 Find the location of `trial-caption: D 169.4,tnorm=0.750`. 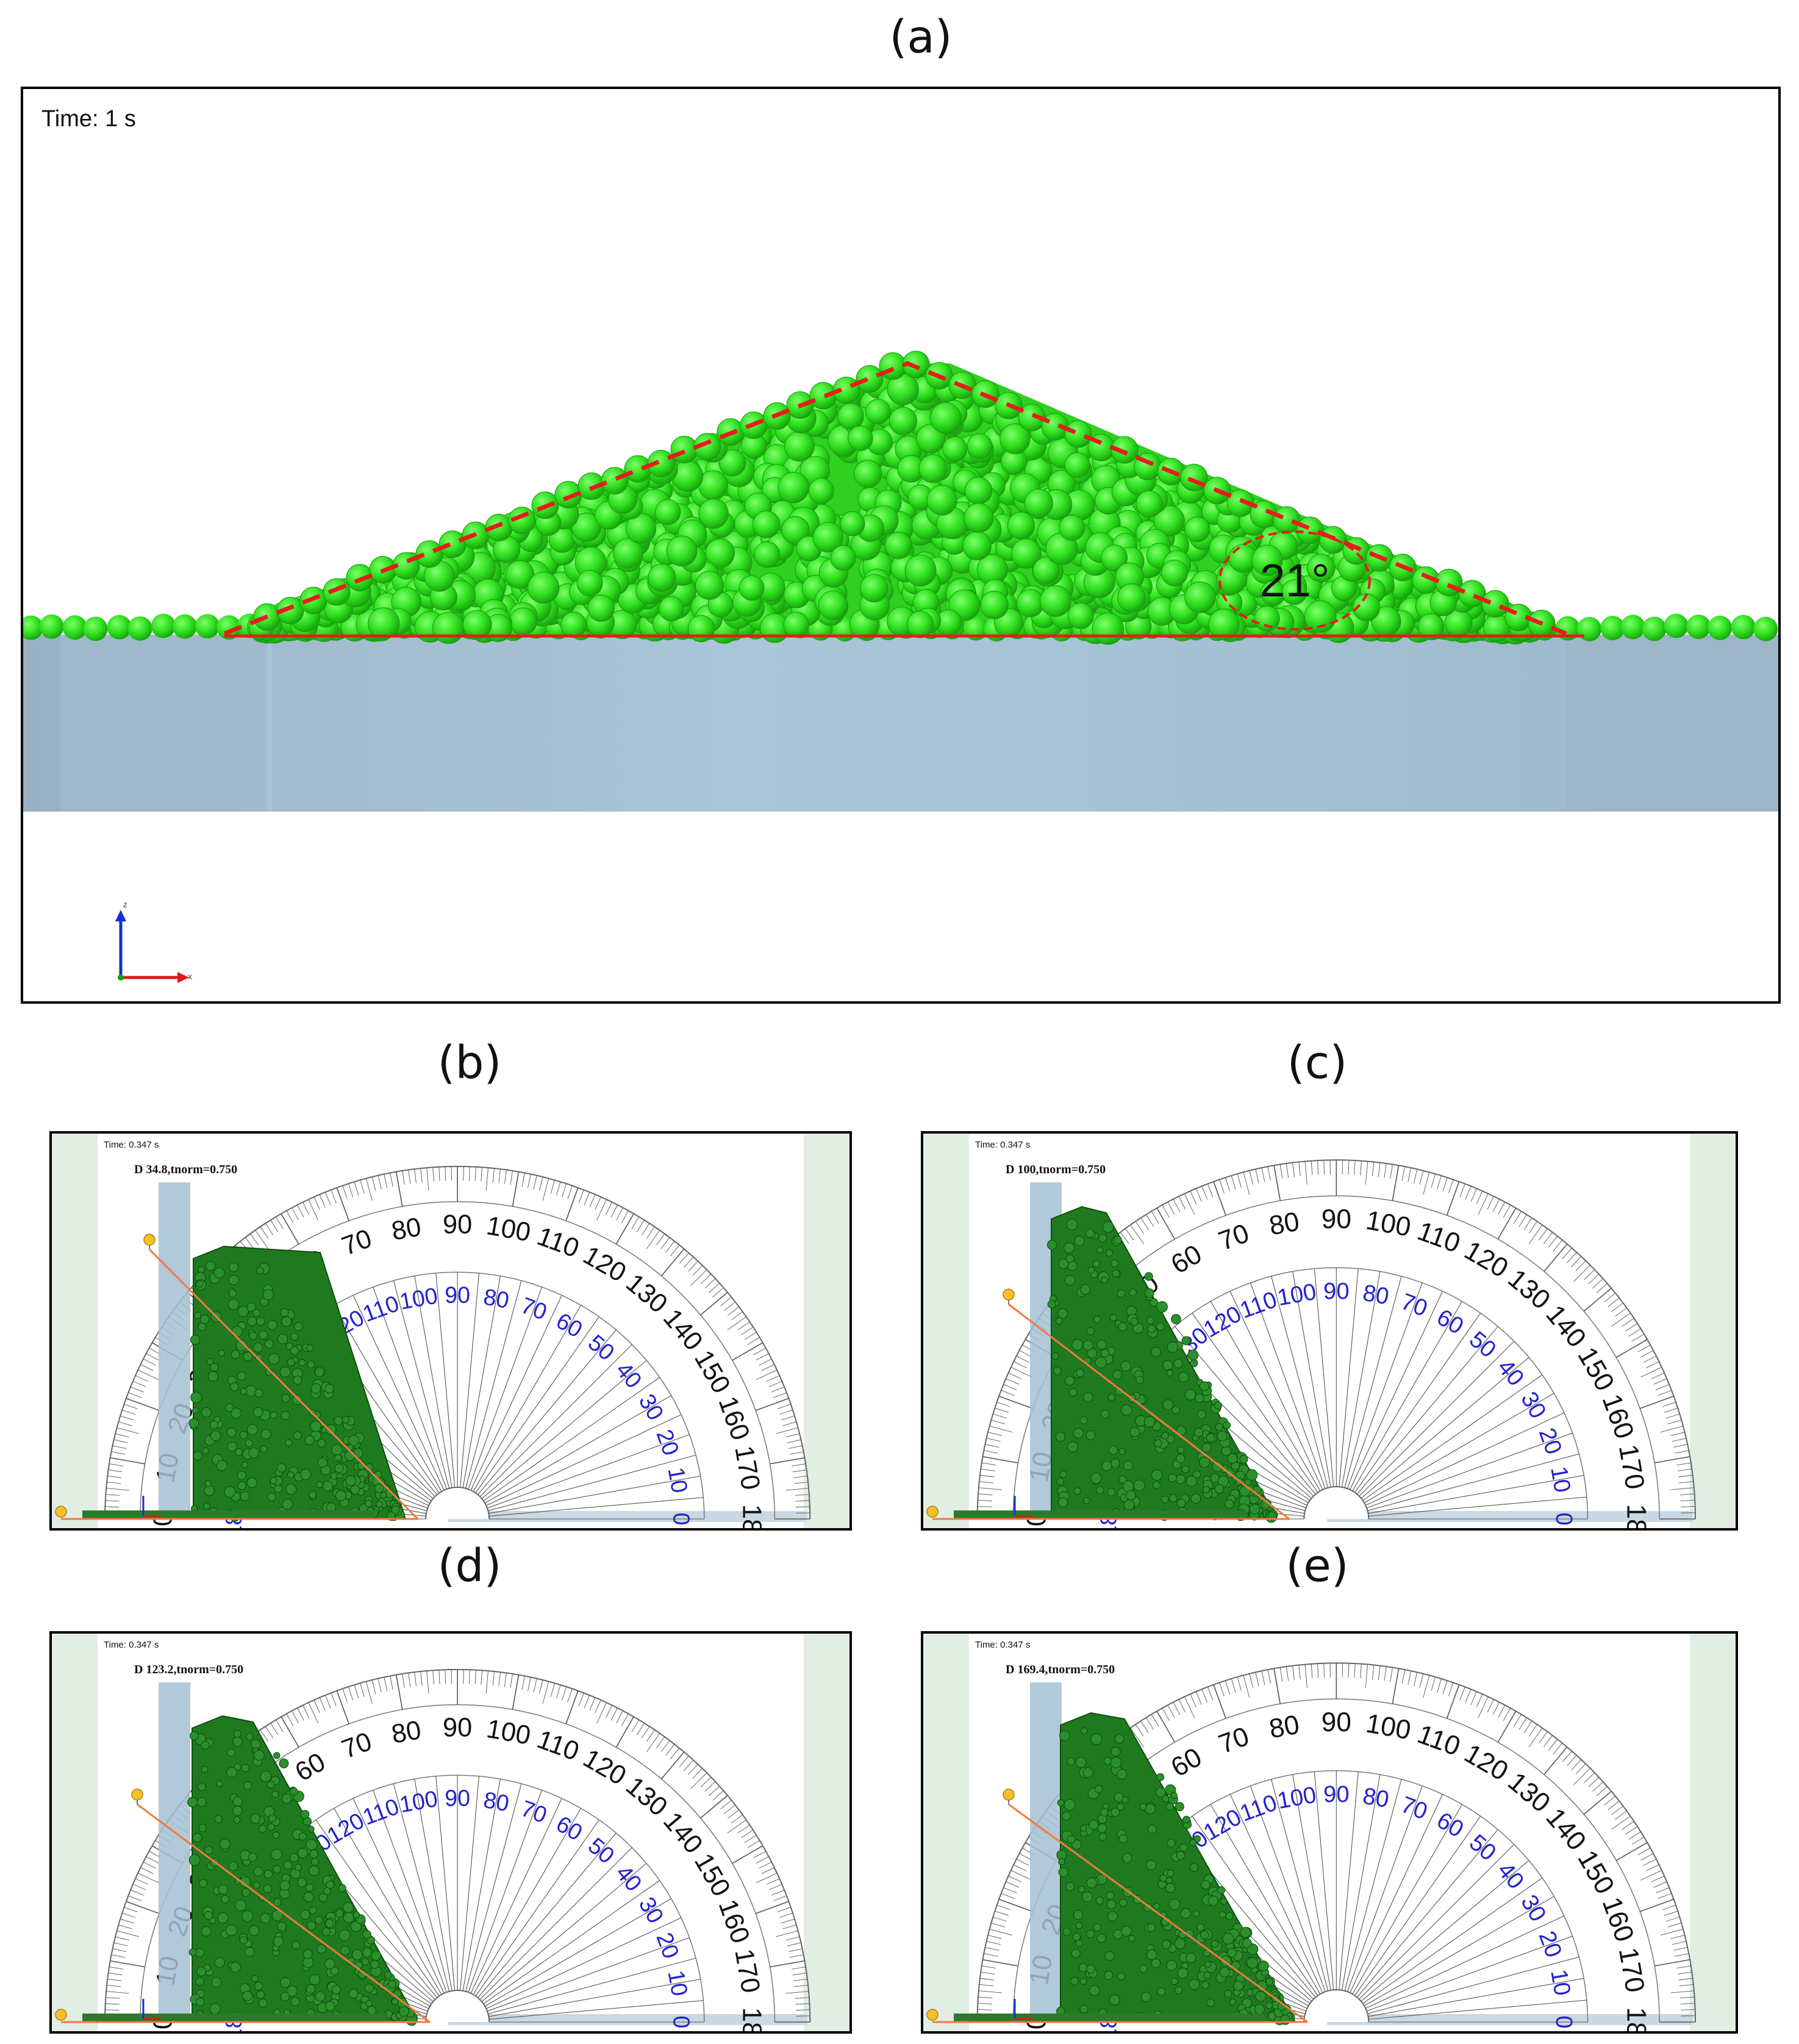

trial-caption: D 169.4,tnorm=0.750 is located at coordinates (1060, 1669).